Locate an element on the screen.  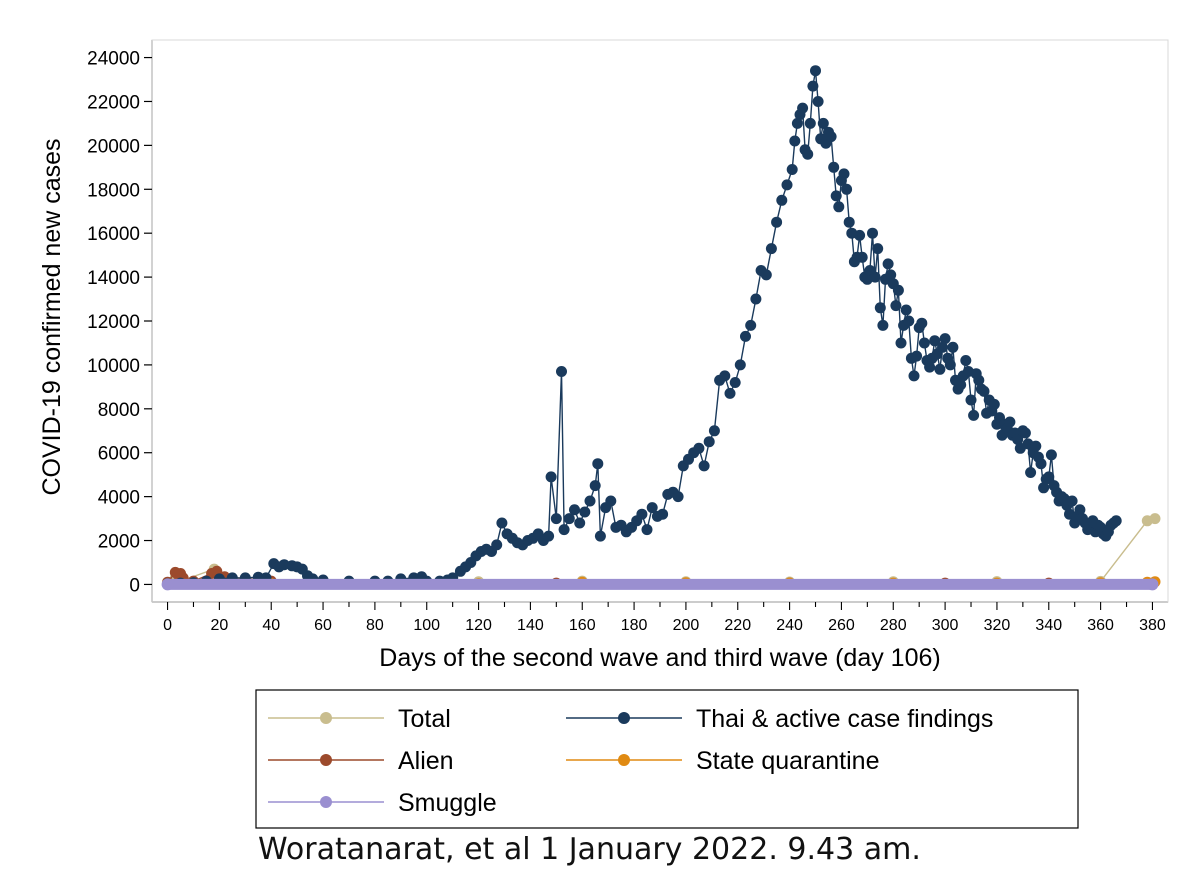
legend-label: Total is located at coordinates (424, 719).